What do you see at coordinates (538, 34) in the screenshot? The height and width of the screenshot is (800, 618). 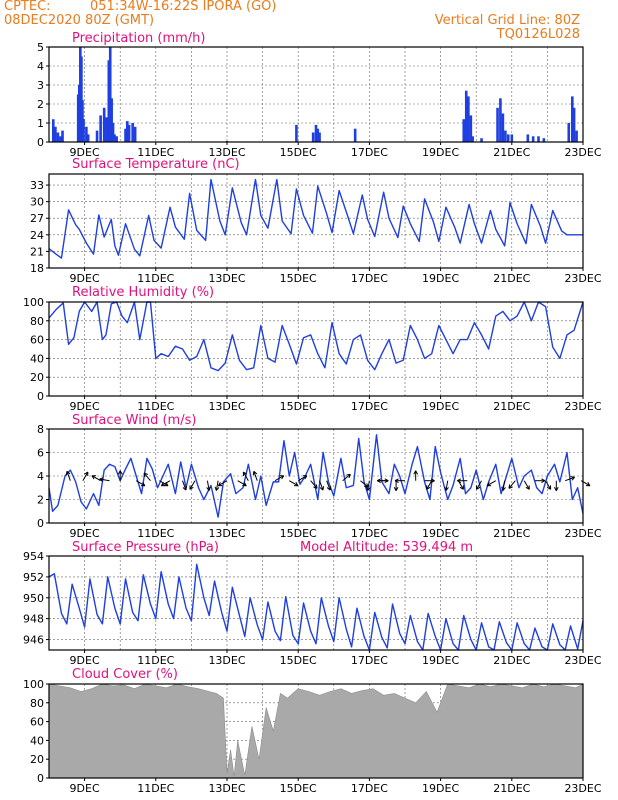 I see `header-model-code: TQ0126L028` at bounding box center [538, 34].